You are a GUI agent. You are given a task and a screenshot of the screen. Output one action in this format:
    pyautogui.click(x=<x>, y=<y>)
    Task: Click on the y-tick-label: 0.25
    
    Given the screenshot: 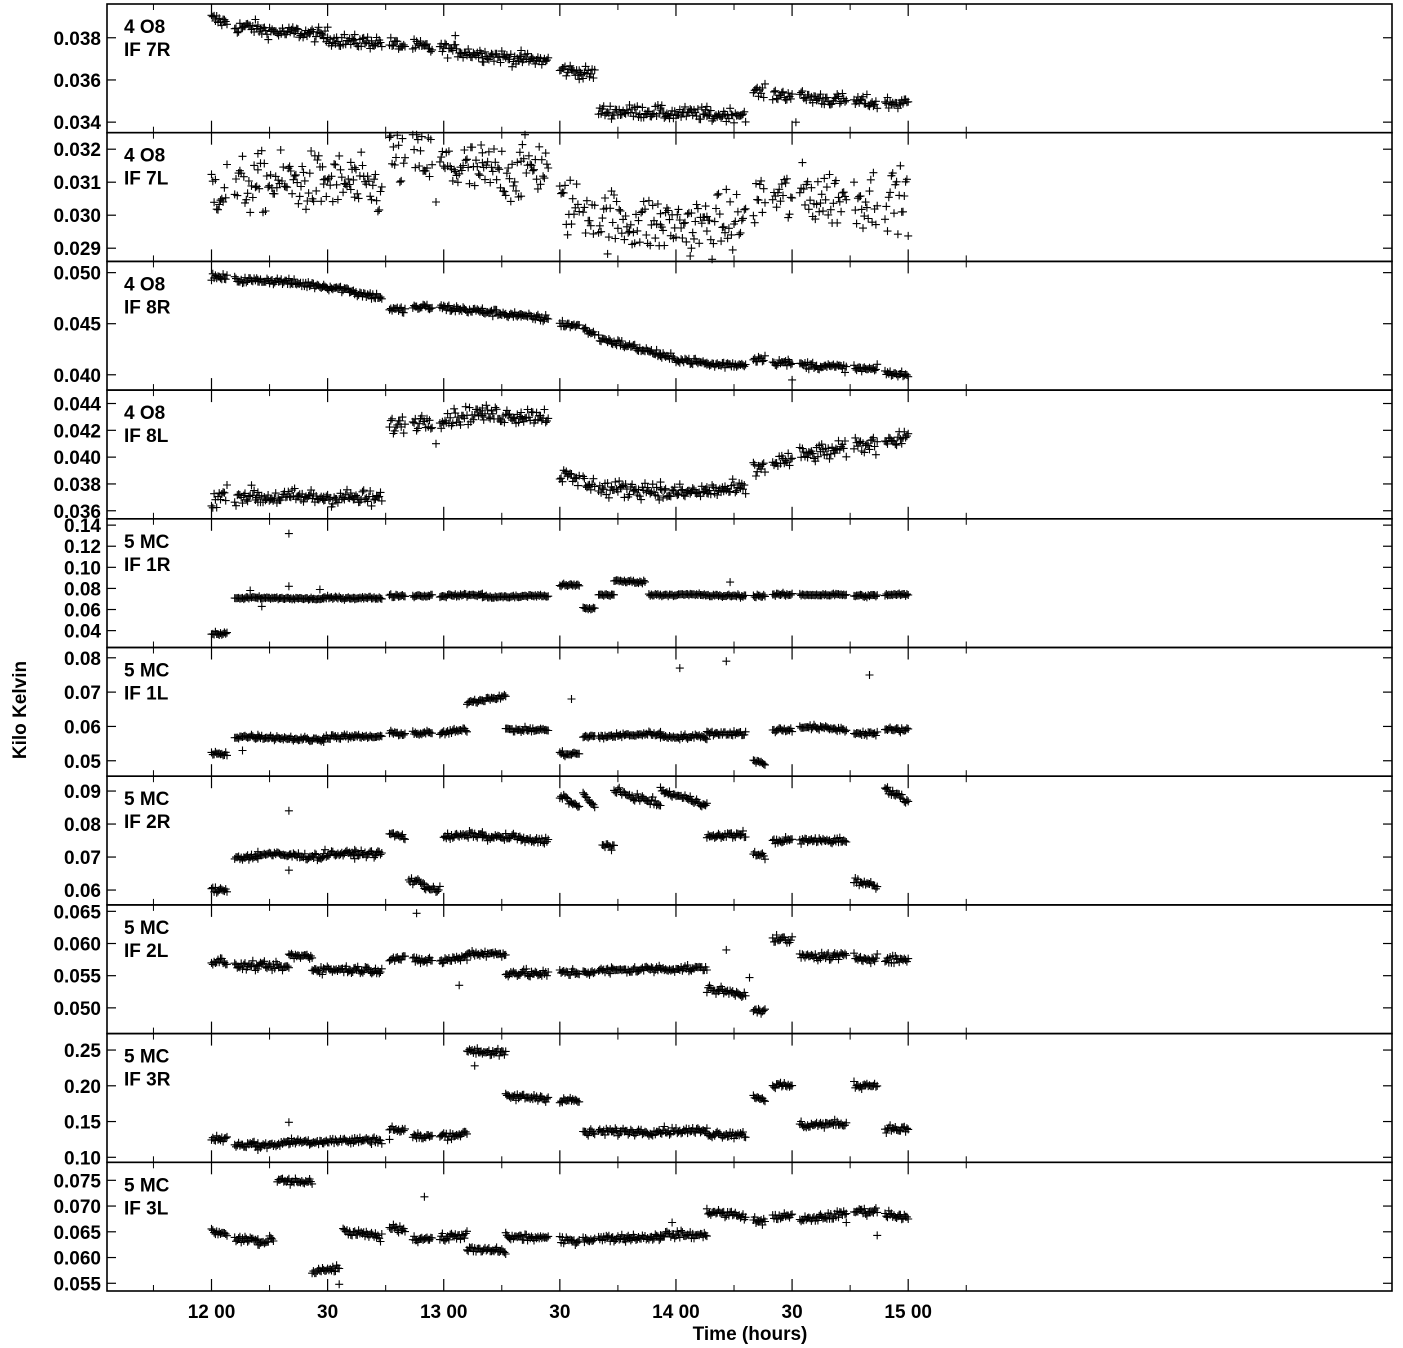 What is the action you would take?
    pyautogui.click(x=82, y=1051)
    